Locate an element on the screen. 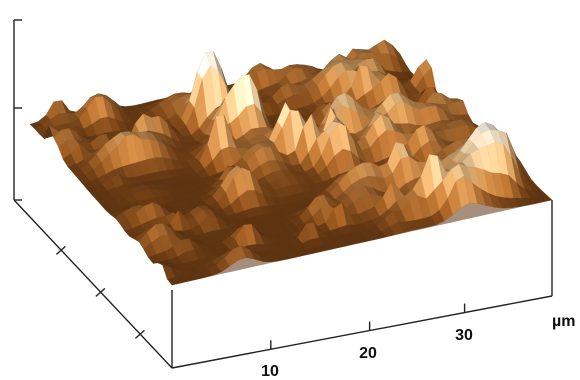 The width and height of the screenshot is (580, 380). x-tick-label-20: 20 is located at coordinates (368, 353).